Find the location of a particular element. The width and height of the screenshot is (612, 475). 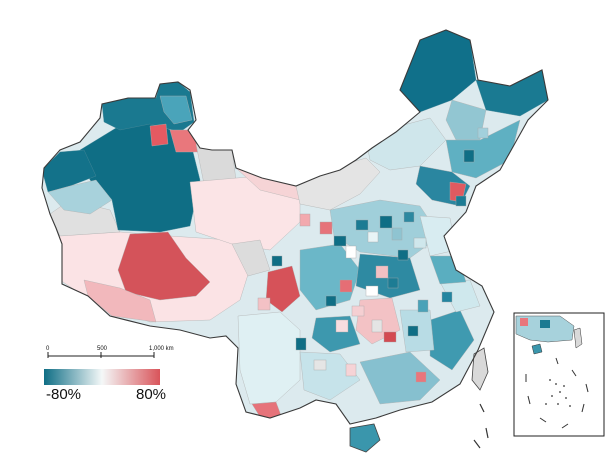

region-hainan is located at coordinates (365, 438).